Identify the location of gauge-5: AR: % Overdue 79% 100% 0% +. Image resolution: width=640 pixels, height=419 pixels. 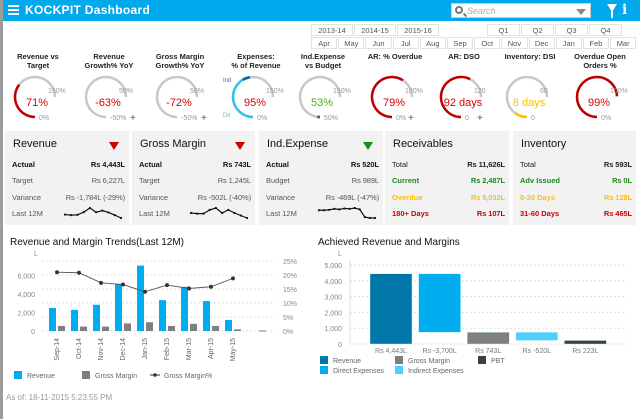
(395, 89).